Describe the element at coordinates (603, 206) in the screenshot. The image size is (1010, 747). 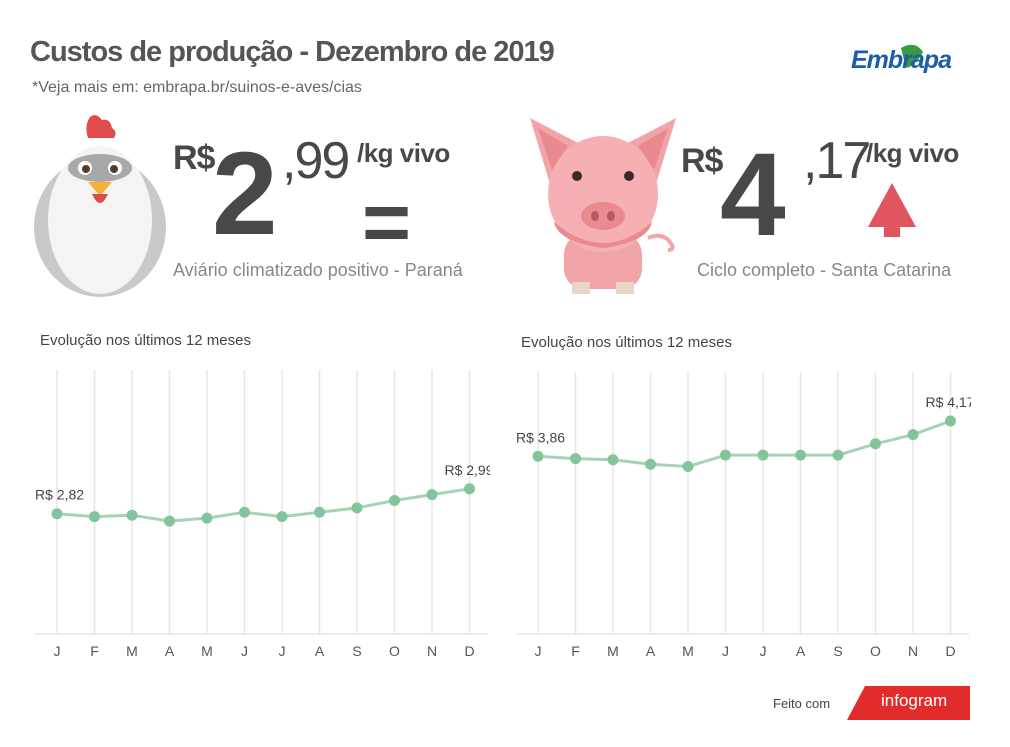
I see `pig-icon` at that location.